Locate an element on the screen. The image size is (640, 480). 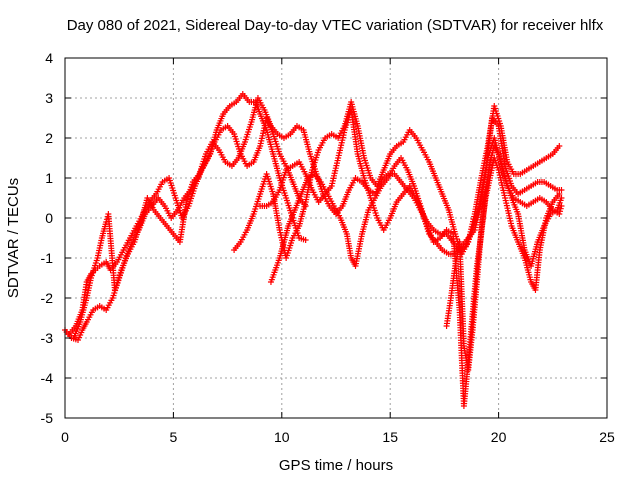
y-tick-label: -1 is located at coordinates (47, 258).